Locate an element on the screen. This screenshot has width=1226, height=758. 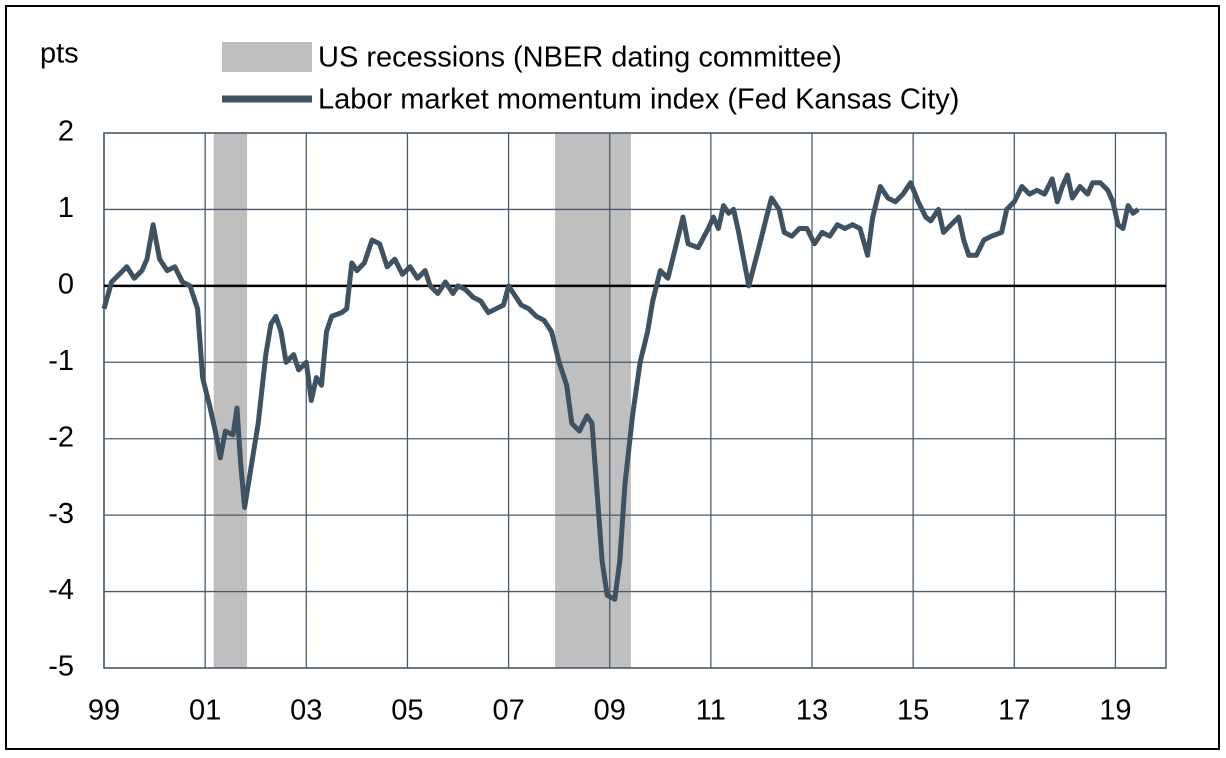
y-tick-label: -4 is located at coordinates (61, 590).